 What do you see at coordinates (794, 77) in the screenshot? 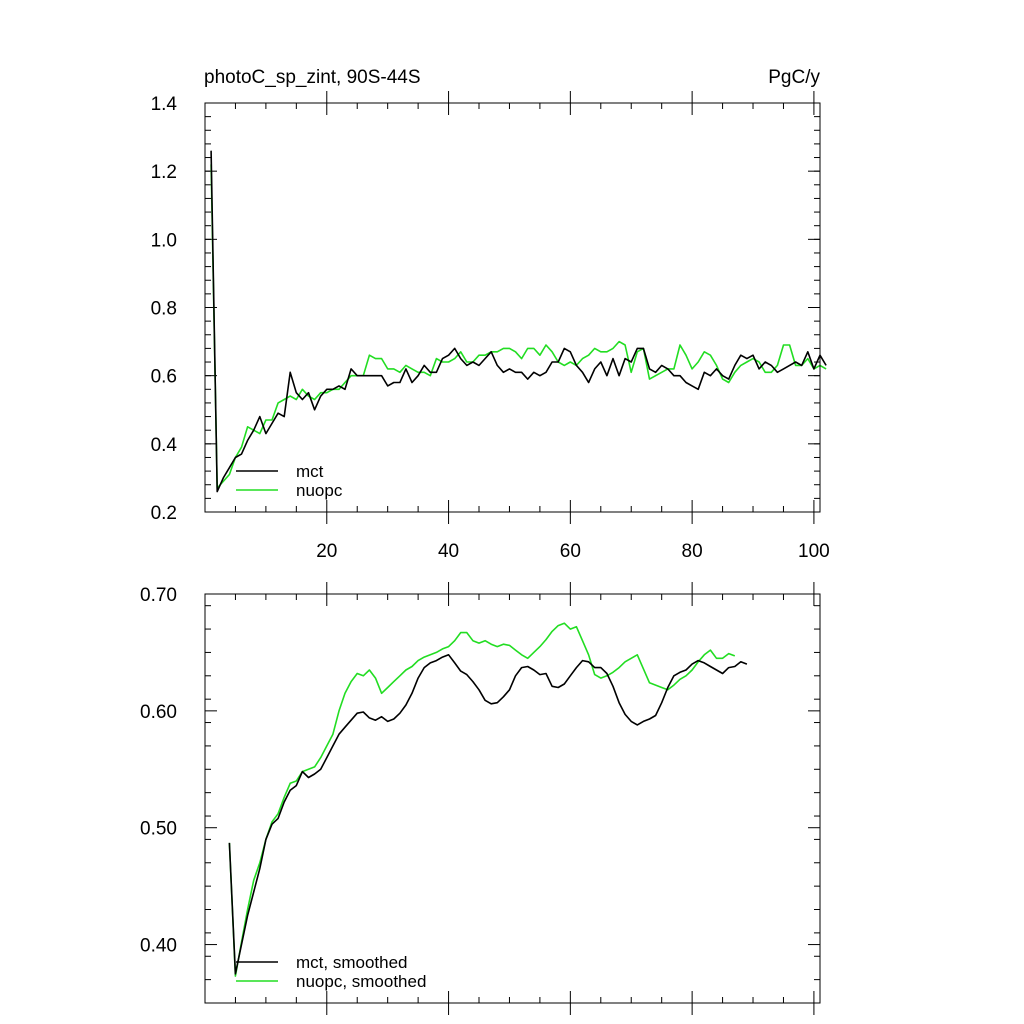
I see `top-panel-units: PgC/y` at bounding box center [794, 77].